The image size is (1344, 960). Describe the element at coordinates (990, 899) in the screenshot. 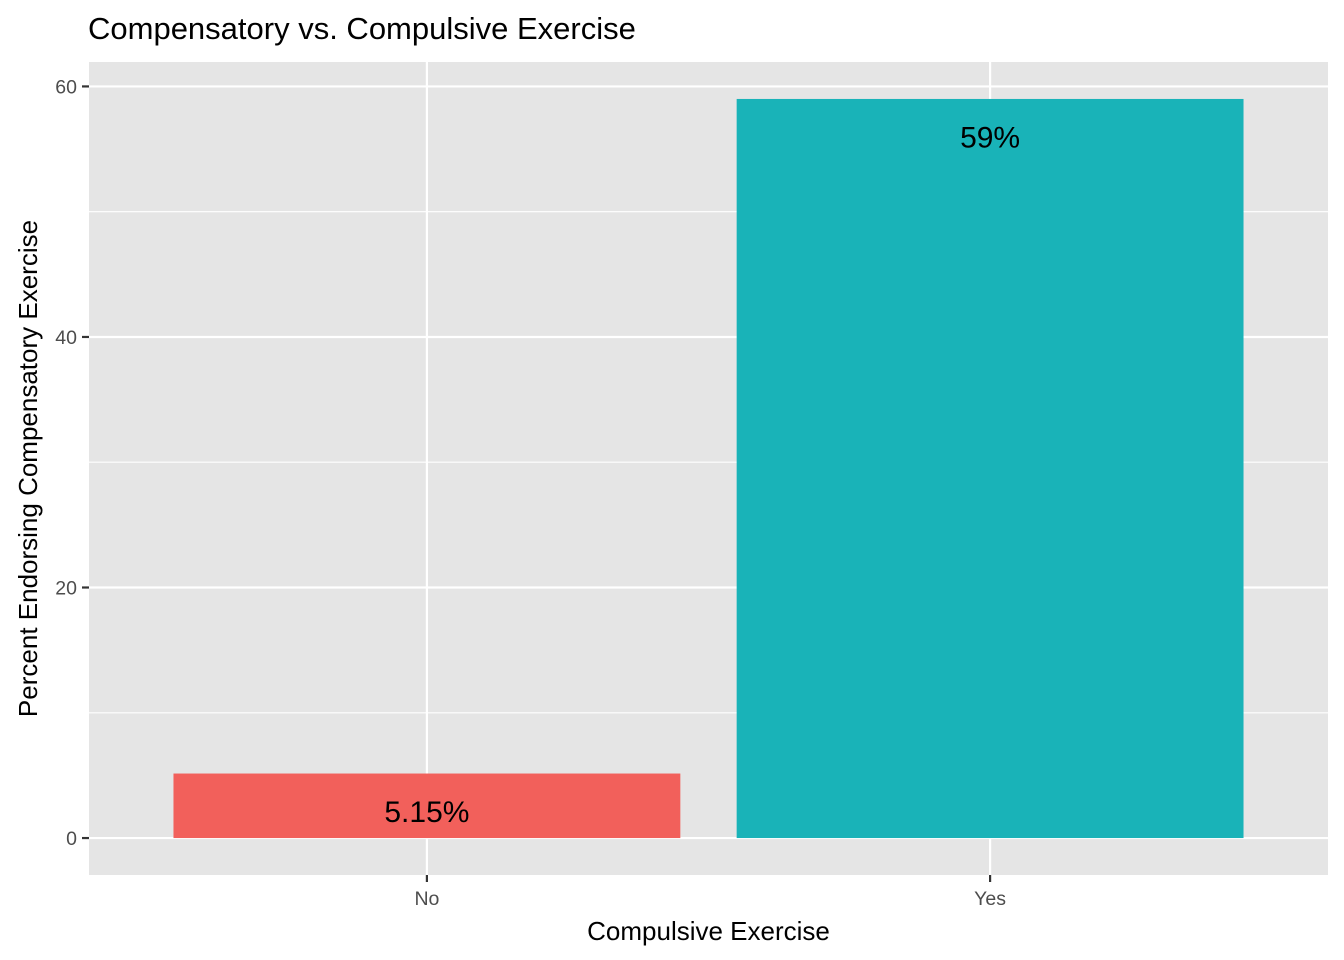

I see `x-tick-label: Yes` at that location.